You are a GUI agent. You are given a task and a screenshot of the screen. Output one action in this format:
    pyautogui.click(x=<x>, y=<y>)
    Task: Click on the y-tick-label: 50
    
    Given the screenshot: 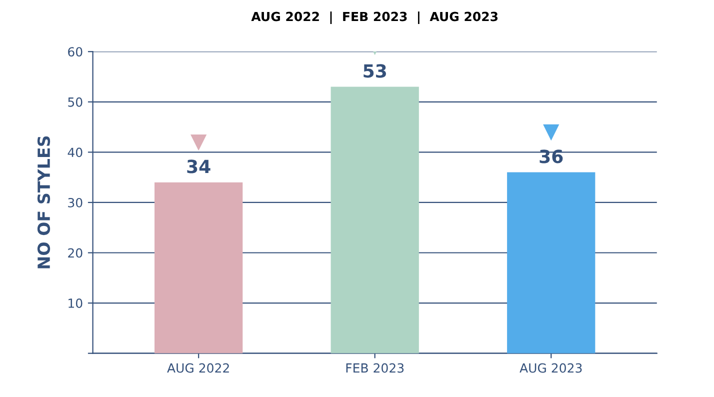 What is the action you would take?
    pyautogui.click(x=75, y=102)
    